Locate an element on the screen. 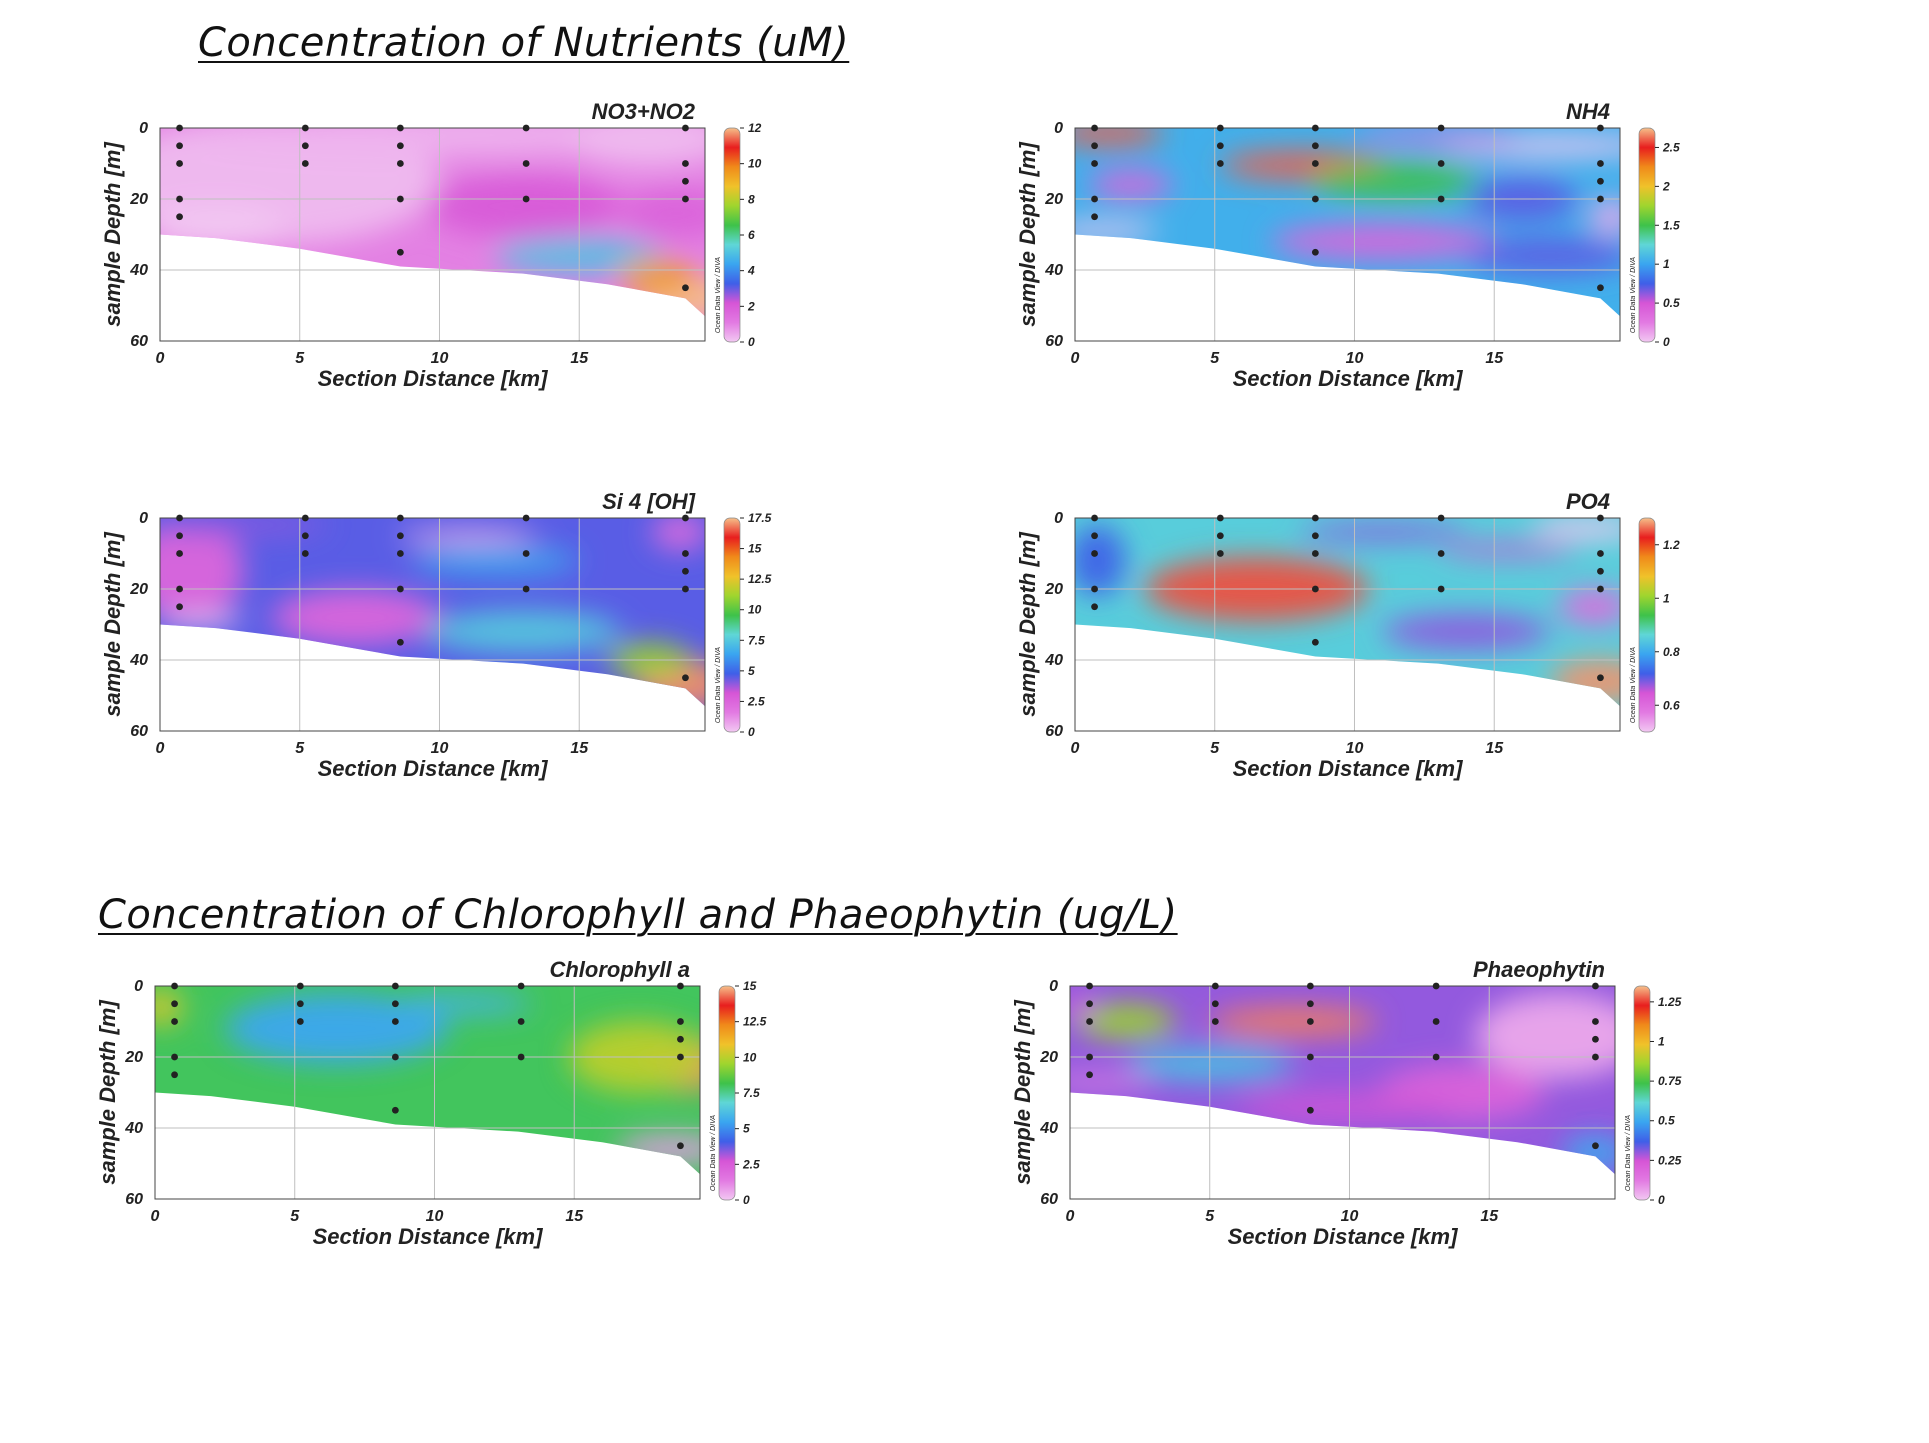 This screenshot has width=1929, height=1443. chart-title: NO3+NO2 is located at coordinates (644, 111).